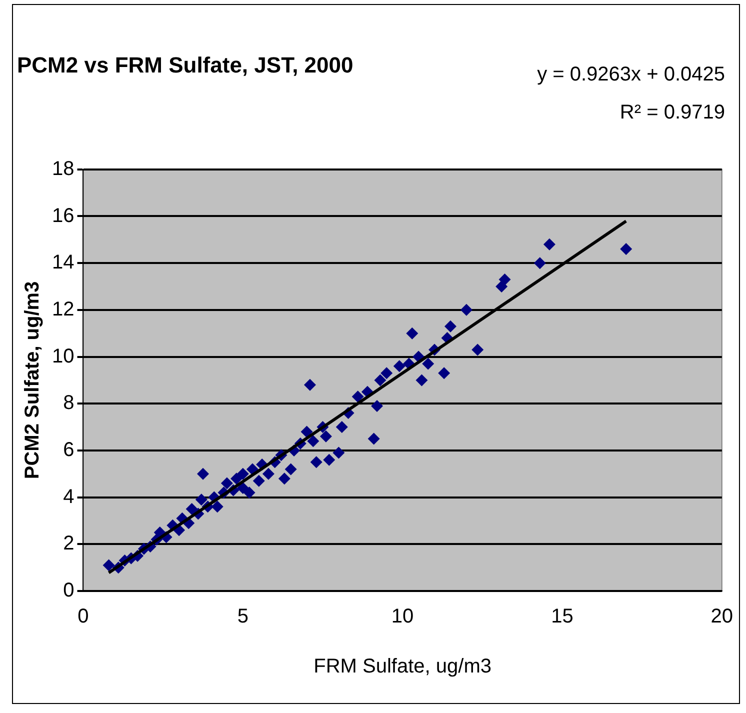 The width and height of the screenshot is (746, 713). What do you see at coordinates (63, 169) in the screenshot?
I see `y-tick-label: 18` at bounding box center [63, 169].